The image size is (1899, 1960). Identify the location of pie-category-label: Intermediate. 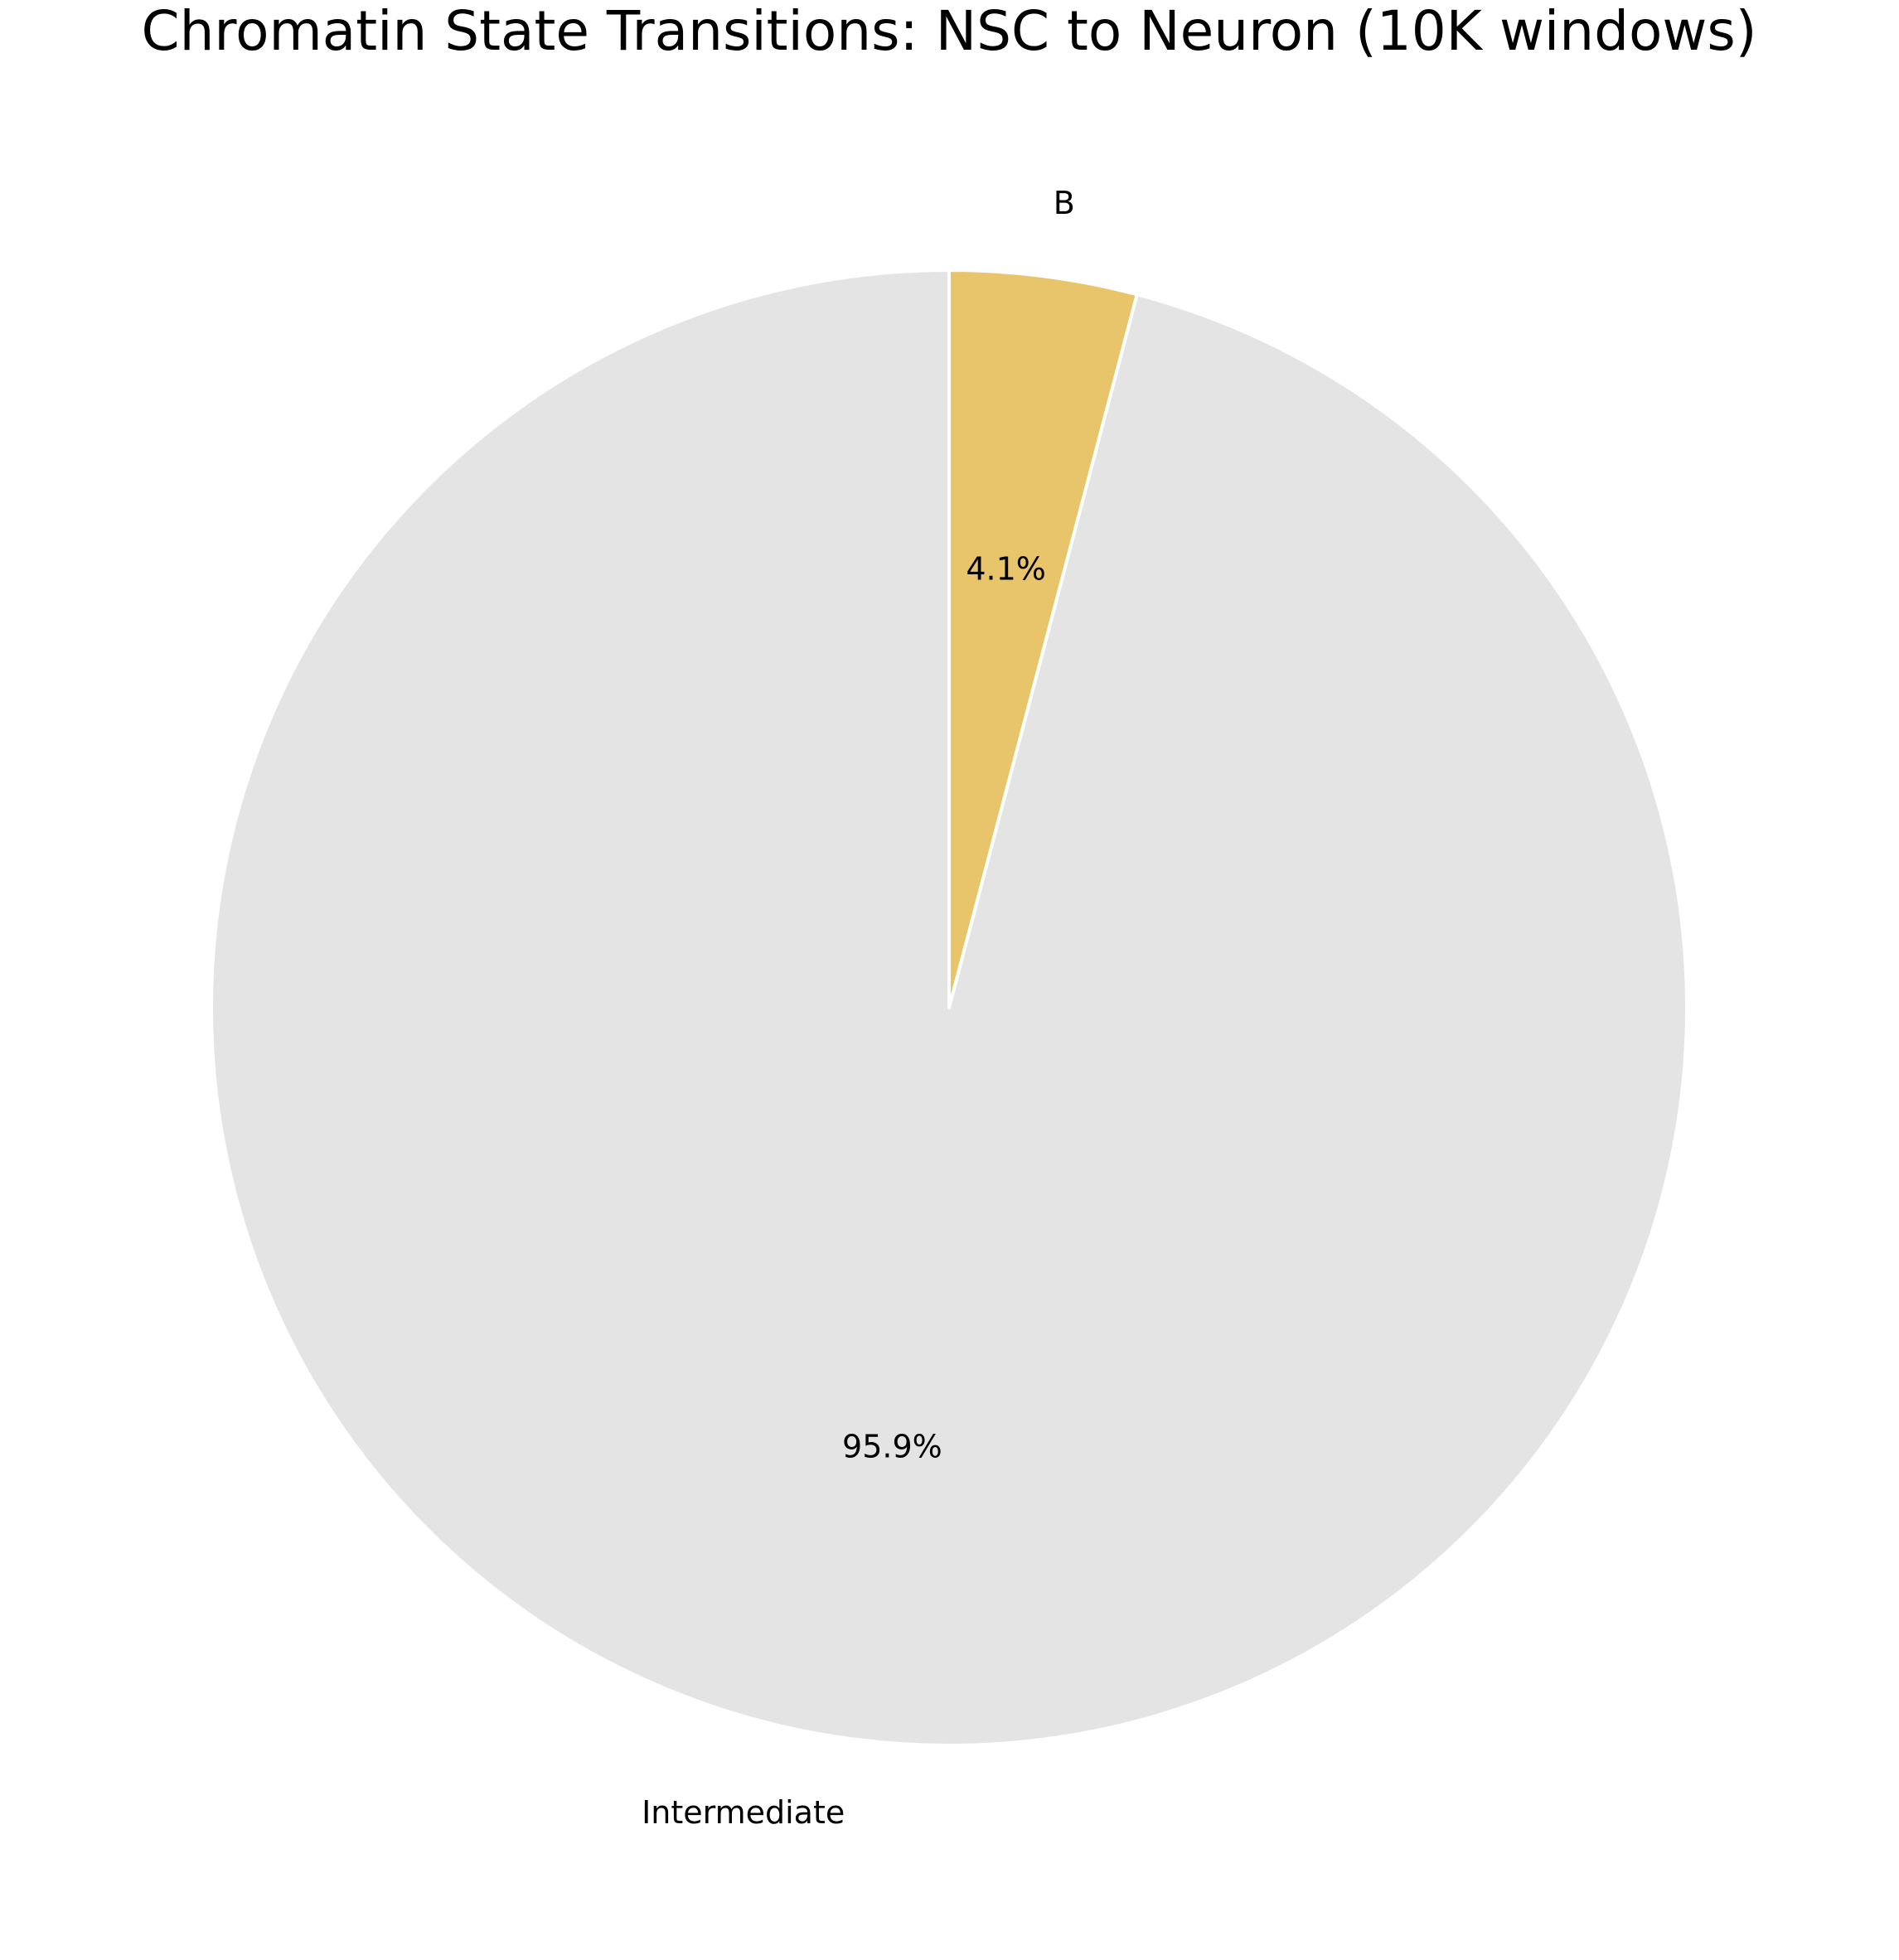
(743, 1812).